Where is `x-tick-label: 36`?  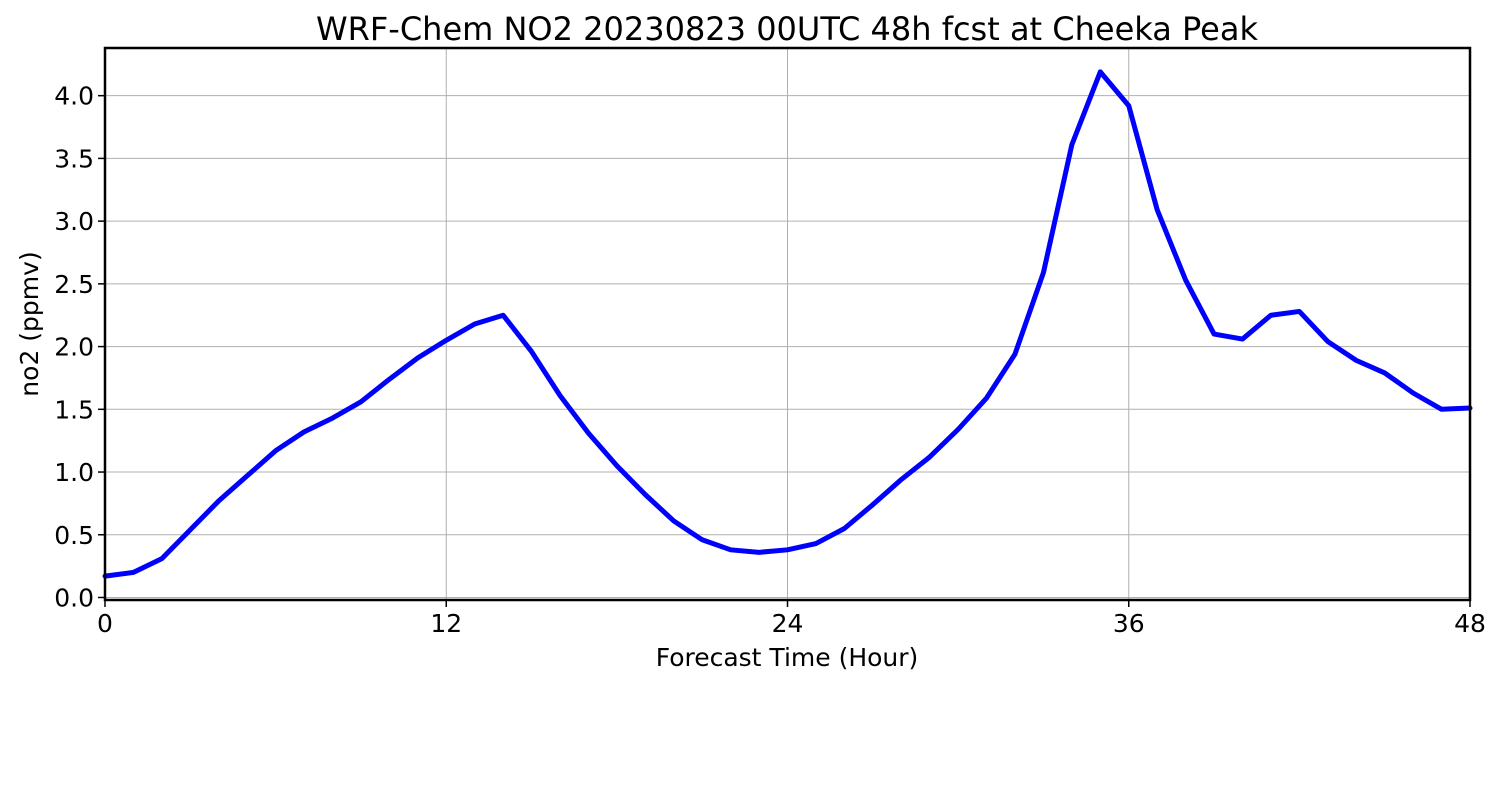 x-tick-label: 36 is located at coordinates (1129, 623).